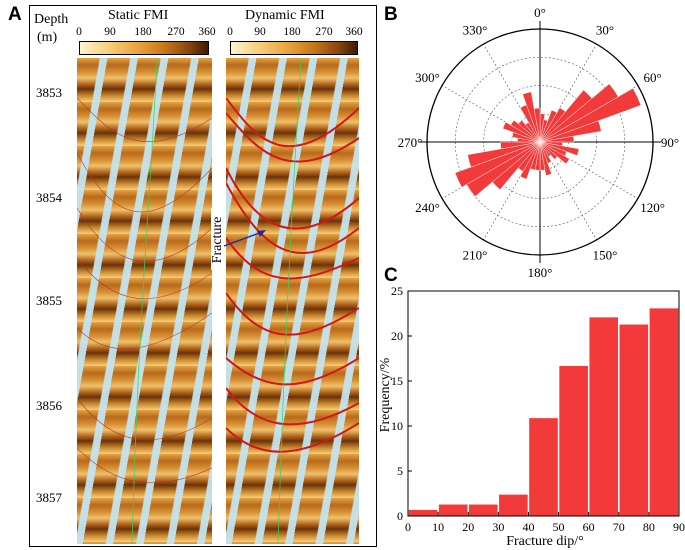 This screenshot has width=685, height=550. What do you see at coordinates (49, 405) in the screenshot?
I see `depth-label: 3856` at bounding box center [49, 405].